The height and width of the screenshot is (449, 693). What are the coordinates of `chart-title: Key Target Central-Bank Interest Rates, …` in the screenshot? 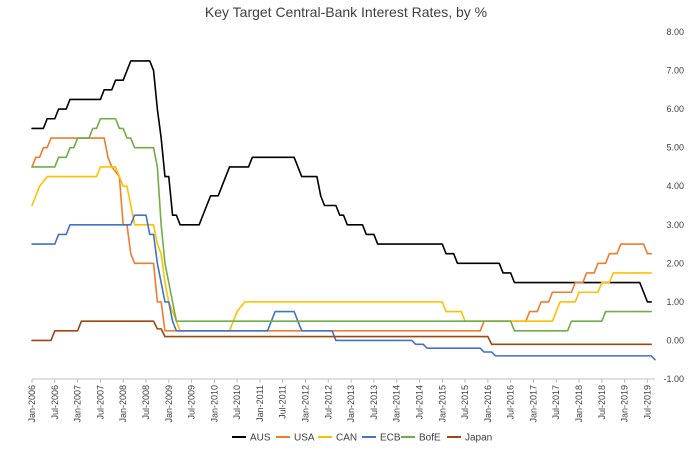 It's located at (346, 12).